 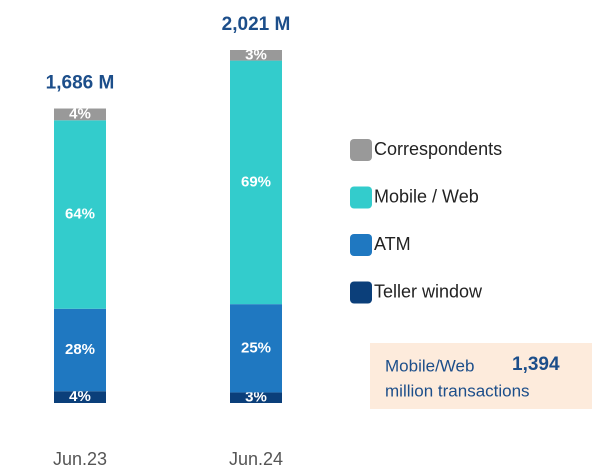 What do you see at coordinates (481, 376) in the screenshot?
I see `annotation-box` at bounding box center [481, 376].